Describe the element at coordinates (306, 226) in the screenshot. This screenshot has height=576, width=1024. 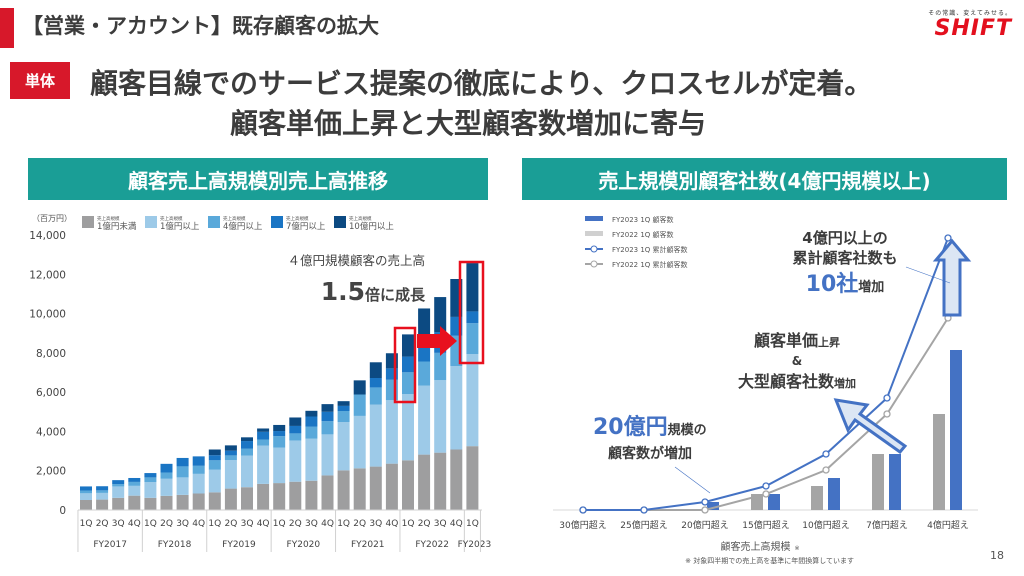
I see `legend-label: 7億円以上` at that location.